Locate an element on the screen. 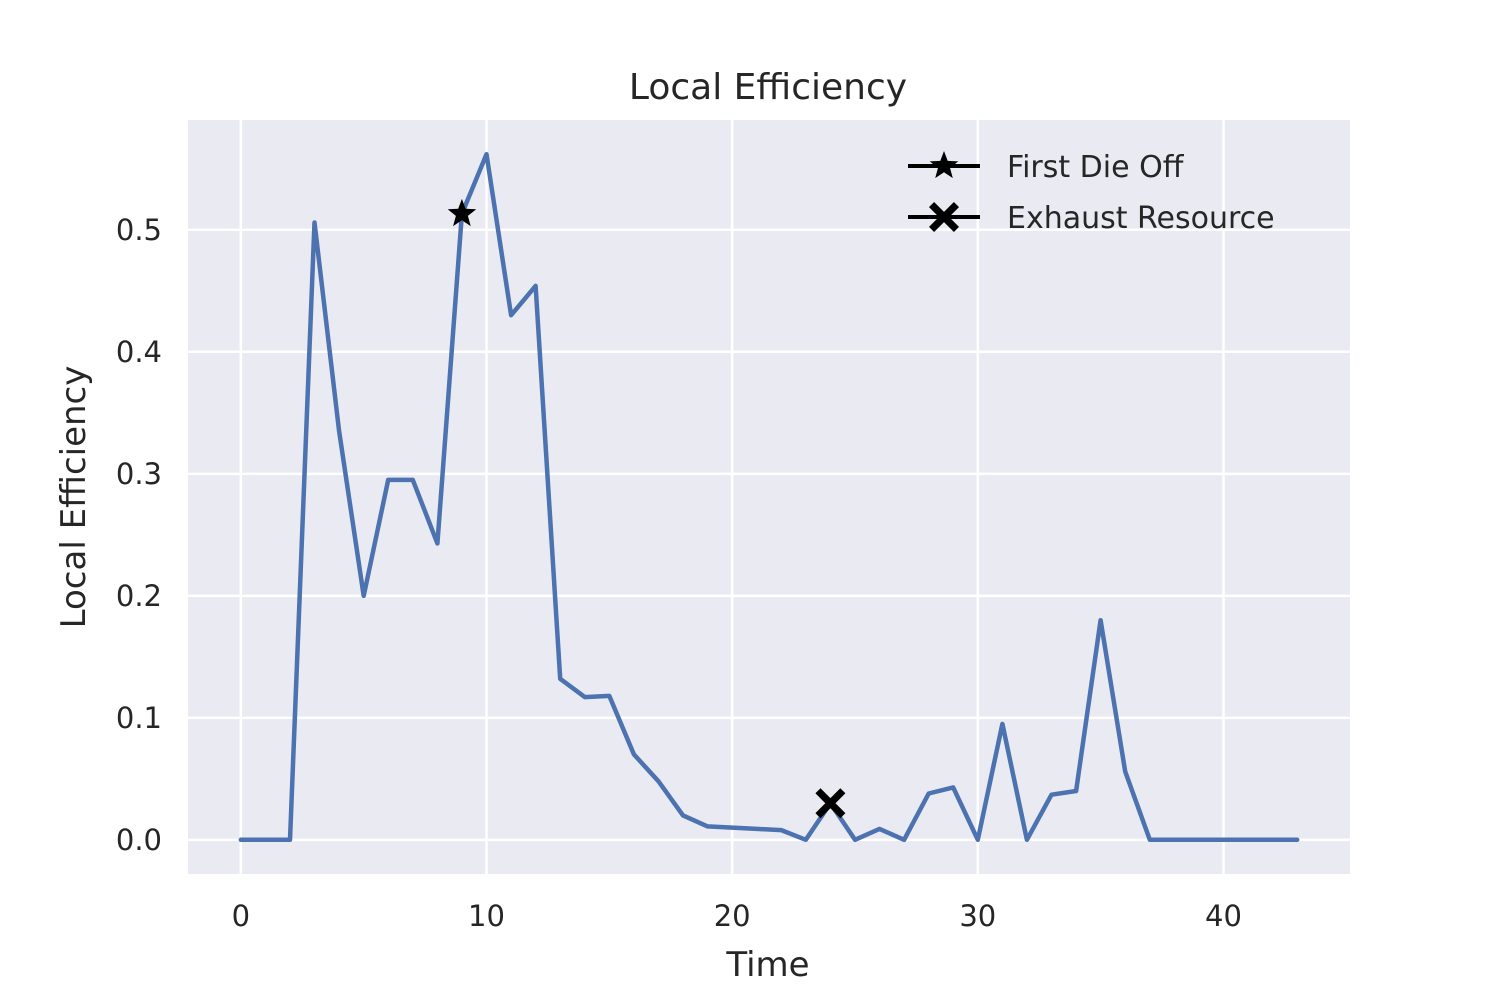  y-axis-label: Local Efficiency is located at coordinates (74, 497).